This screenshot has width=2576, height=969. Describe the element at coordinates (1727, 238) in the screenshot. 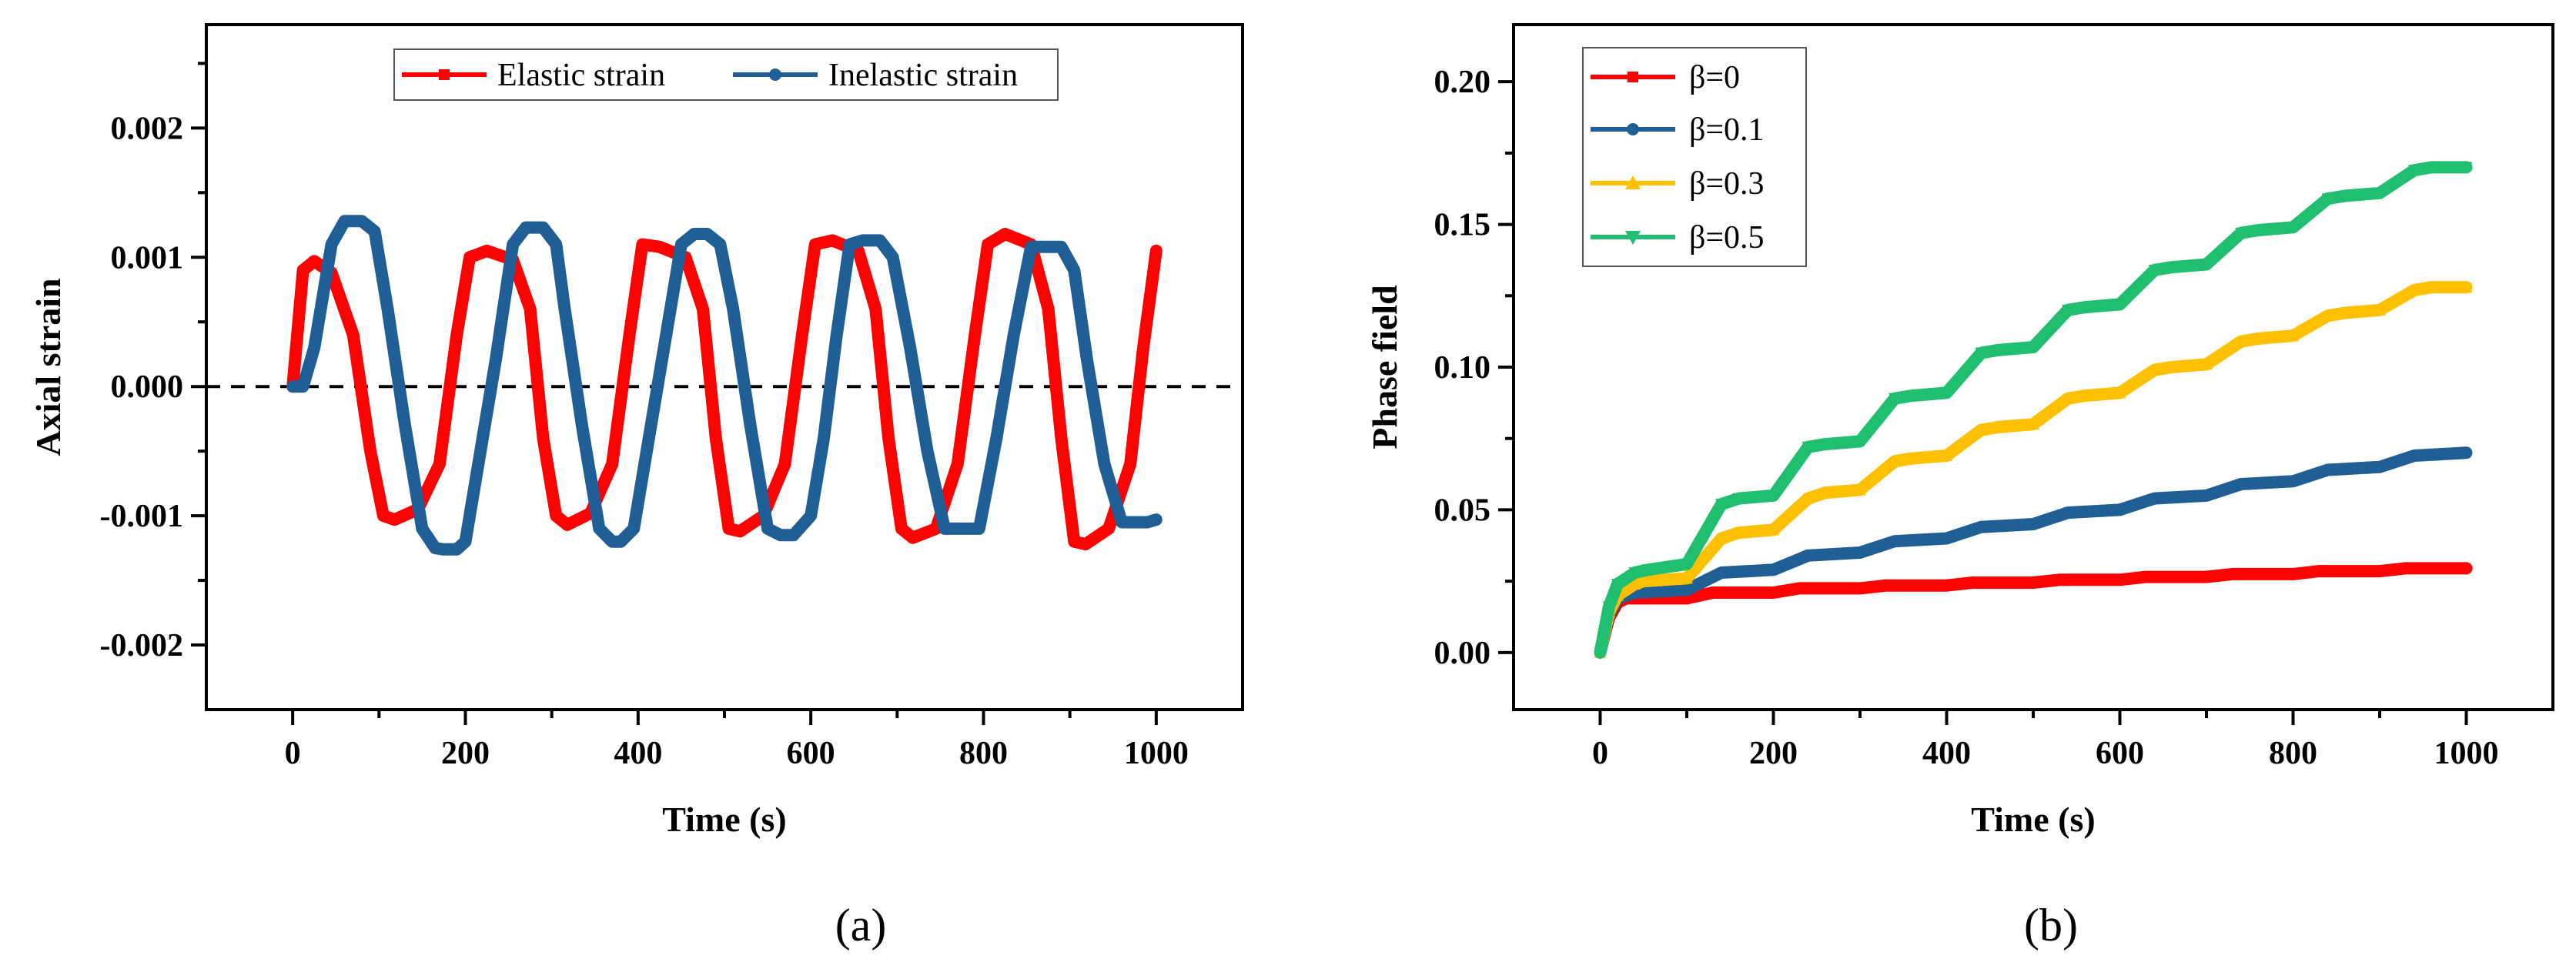

I see `legend-label-beta-0.5: β=0.5` at that location.